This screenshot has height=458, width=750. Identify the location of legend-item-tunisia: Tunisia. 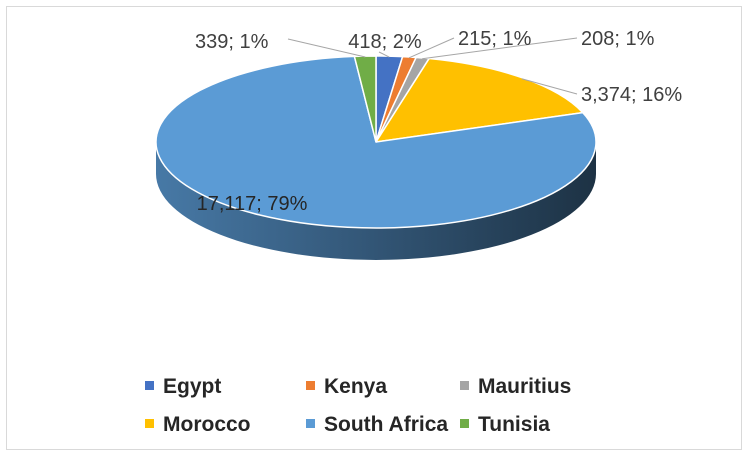
(505, 425).